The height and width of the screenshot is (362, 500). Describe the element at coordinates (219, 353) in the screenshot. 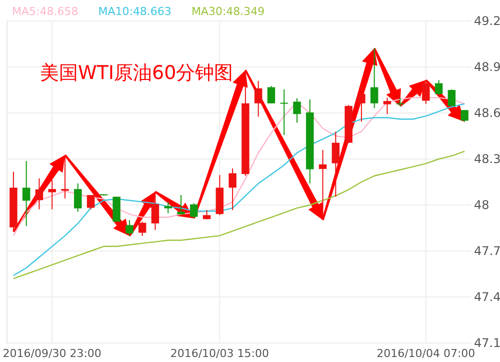

I see `x-tick-label: 2016/10/03 15:00` at that location.